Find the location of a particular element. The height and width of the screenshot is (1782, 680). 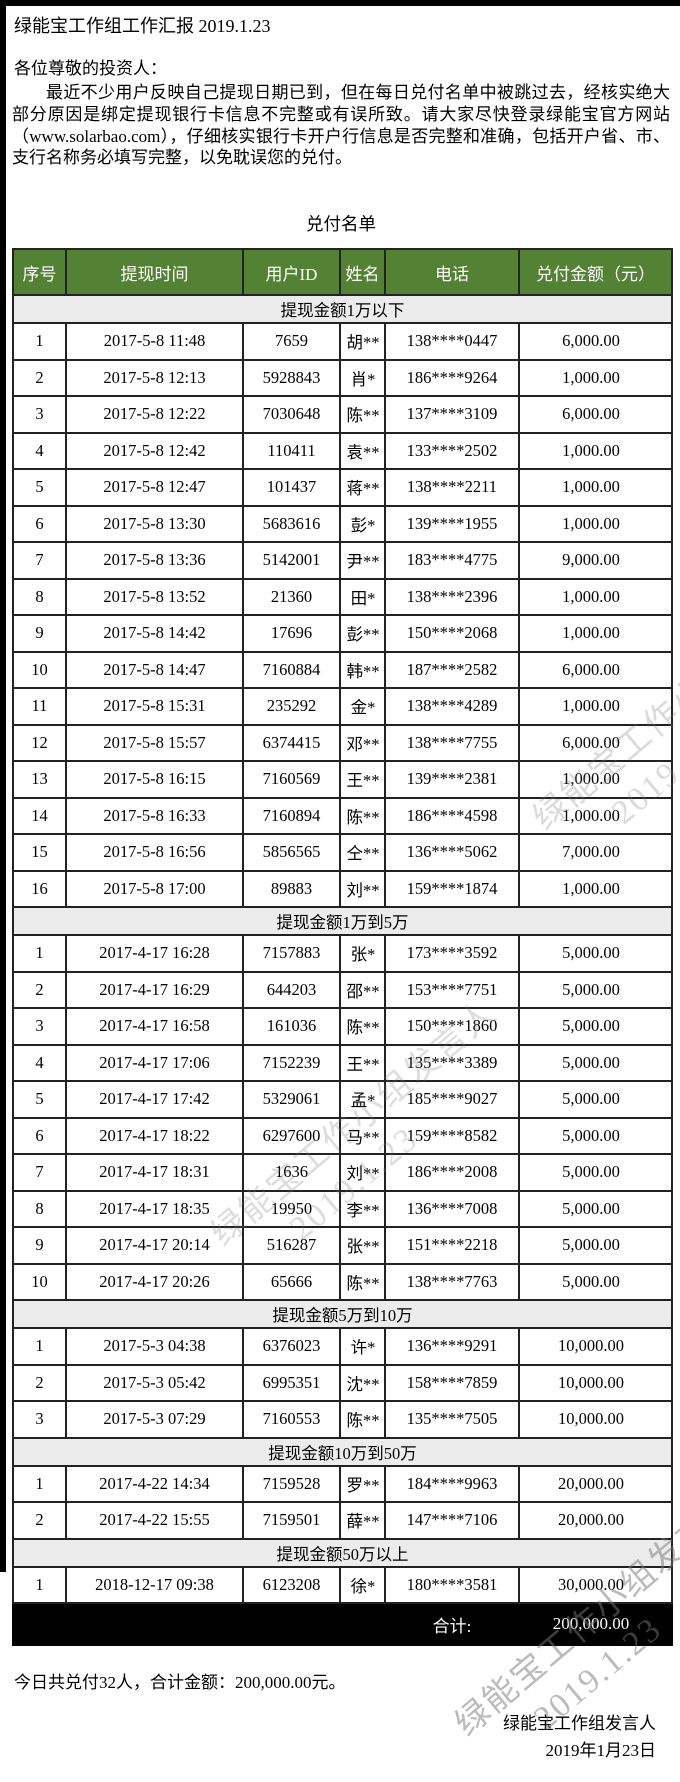

cell-withdraw-time: 2017-5-8 13:30 is located at coordinates (154, 524).